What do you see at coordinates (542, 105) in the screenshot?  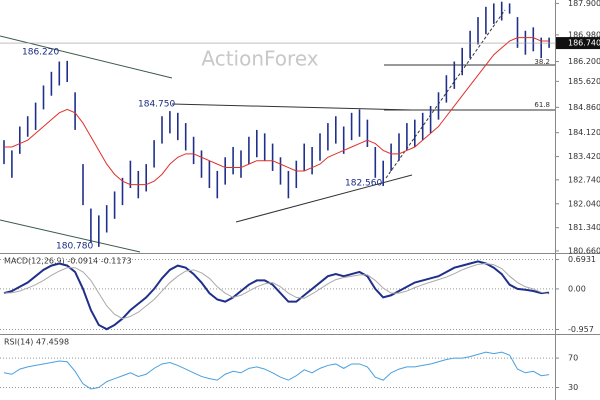 I see `fib-label: 61.8` at bounding box center [542, 105].